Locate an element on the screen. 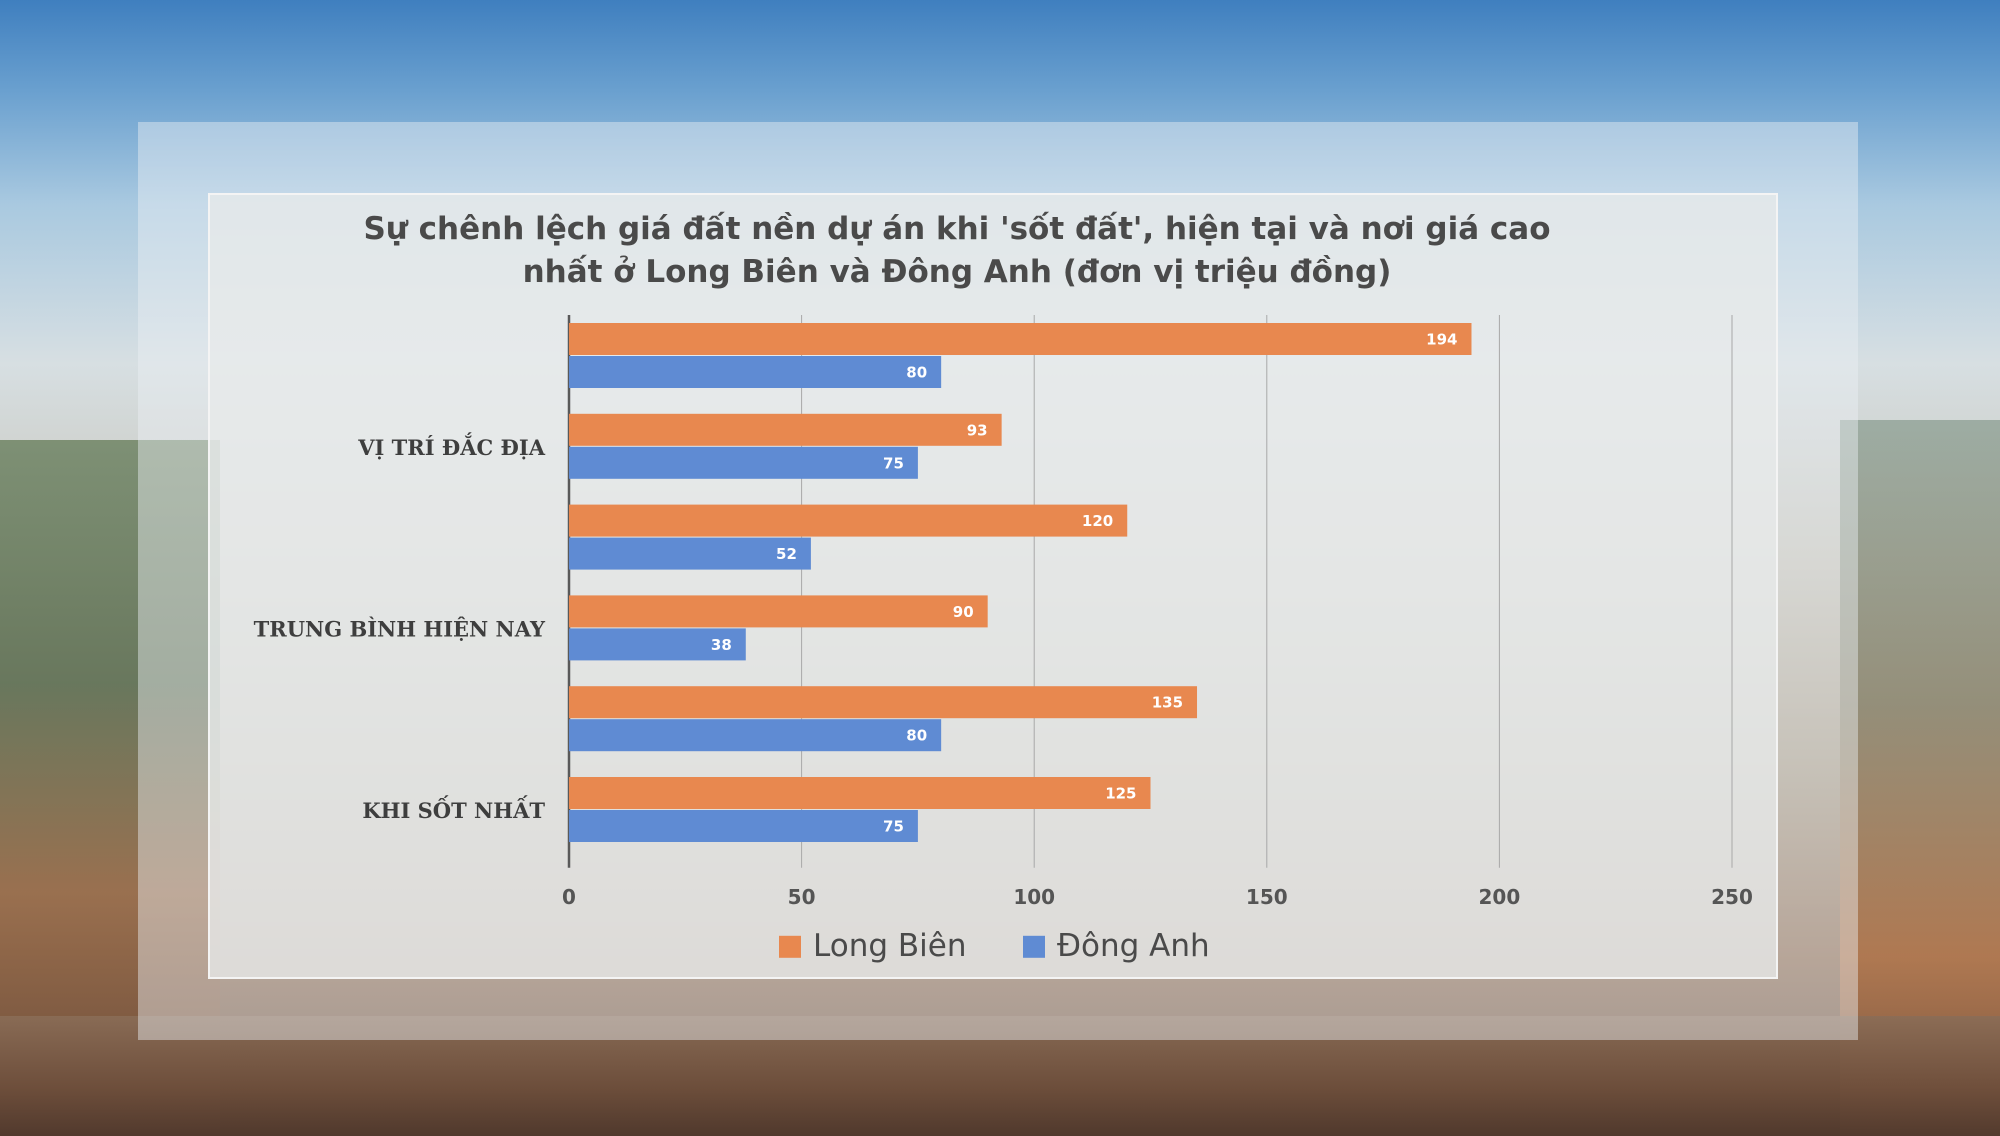 Image resolution: width=2000 pixels, height=1136 pixels. data-label: 125 is located at coordinates (1120, 794).